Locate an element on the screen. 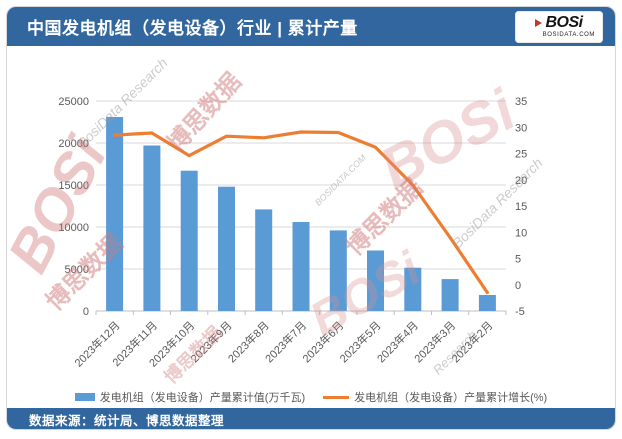 This screenshot has width=622, height=439. right-axis-tick: 25 is located at coordinates (521, 155).